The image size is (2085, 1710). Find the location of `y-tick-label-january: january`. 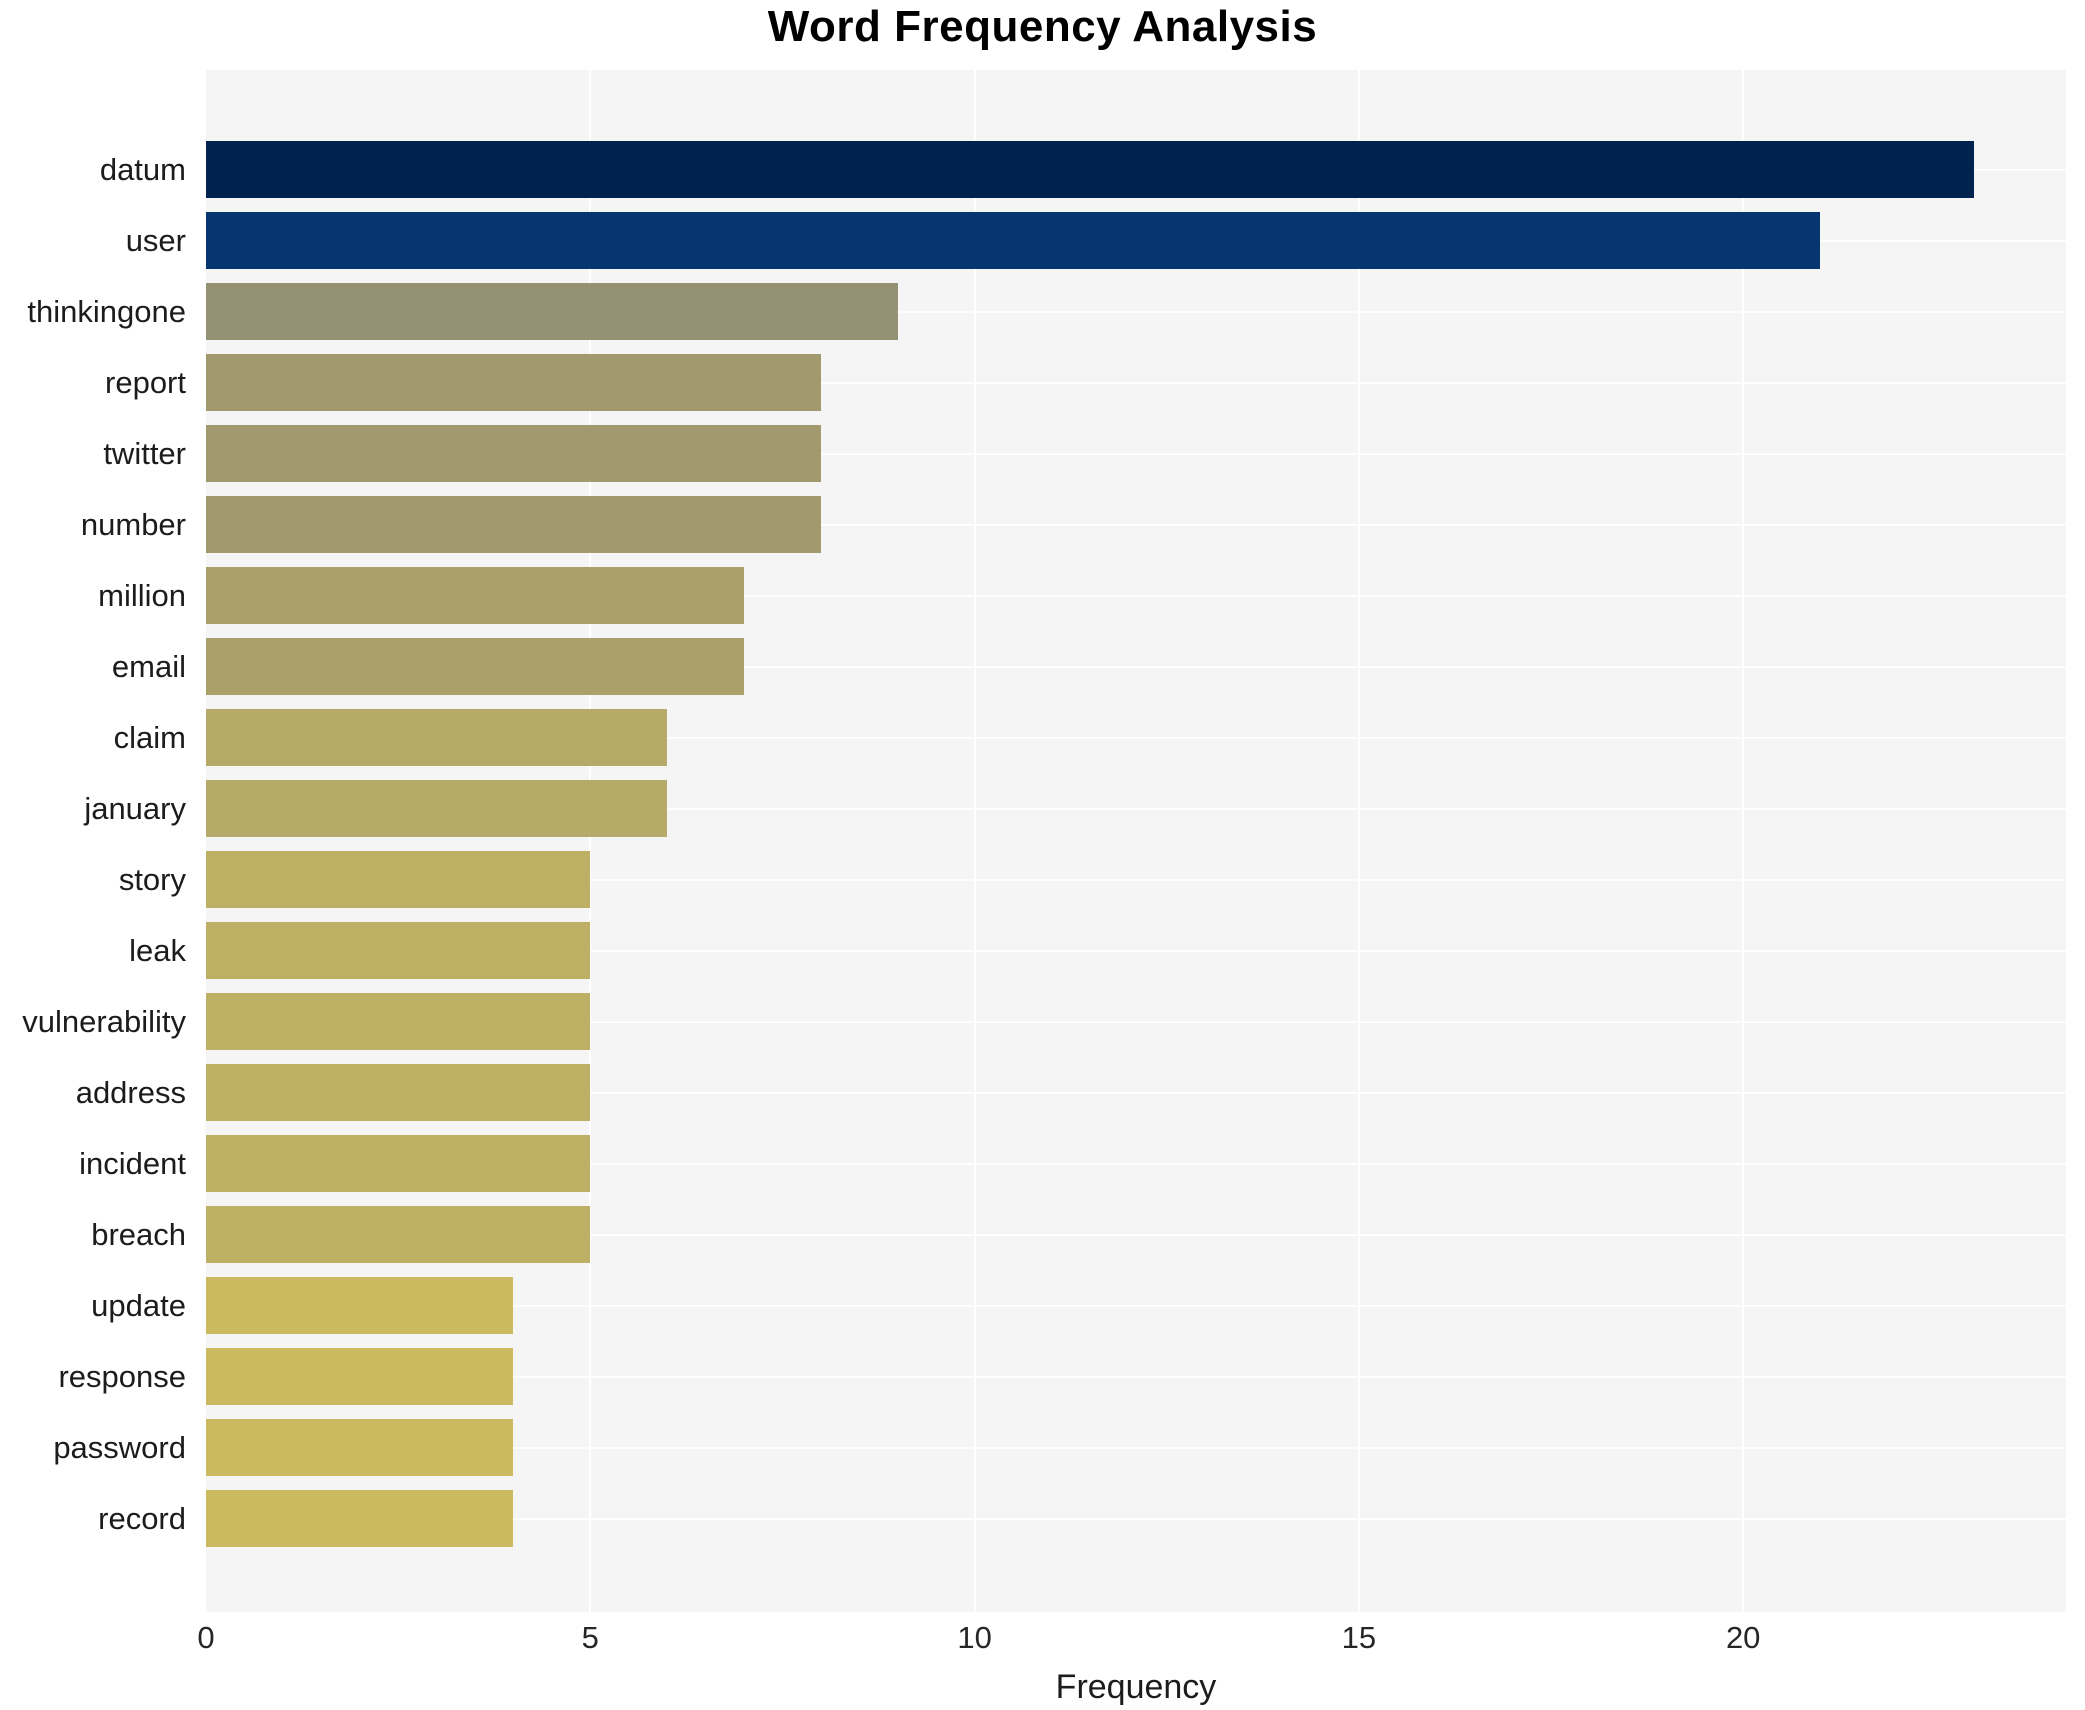

y-tick-label-january: january is located at coordinates (135, 808).